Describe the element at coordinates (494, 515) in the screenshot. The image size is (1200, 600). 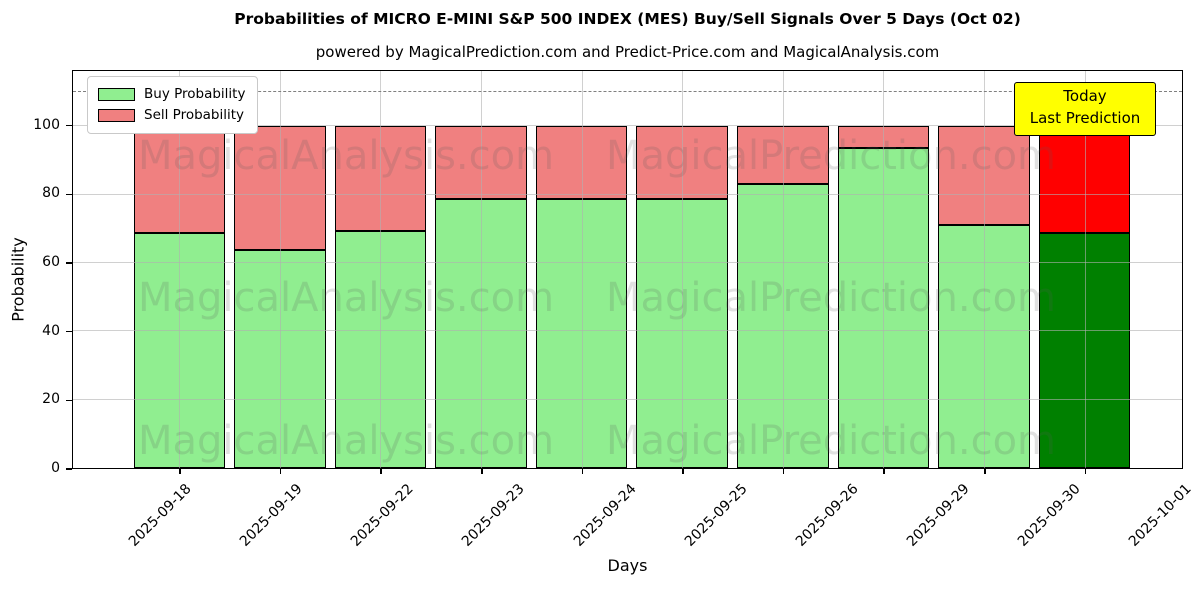
I see `x-tick-label-2025-09-23: 2025-09-23` at that location.